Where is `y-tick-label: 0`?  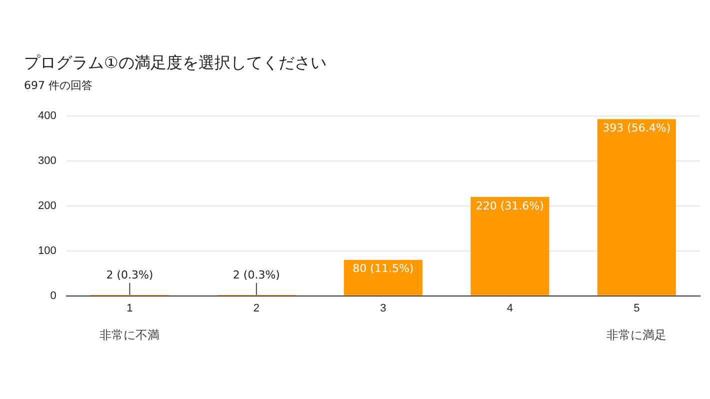
y-tick-label: 0 is located at coordinates (53, 296).